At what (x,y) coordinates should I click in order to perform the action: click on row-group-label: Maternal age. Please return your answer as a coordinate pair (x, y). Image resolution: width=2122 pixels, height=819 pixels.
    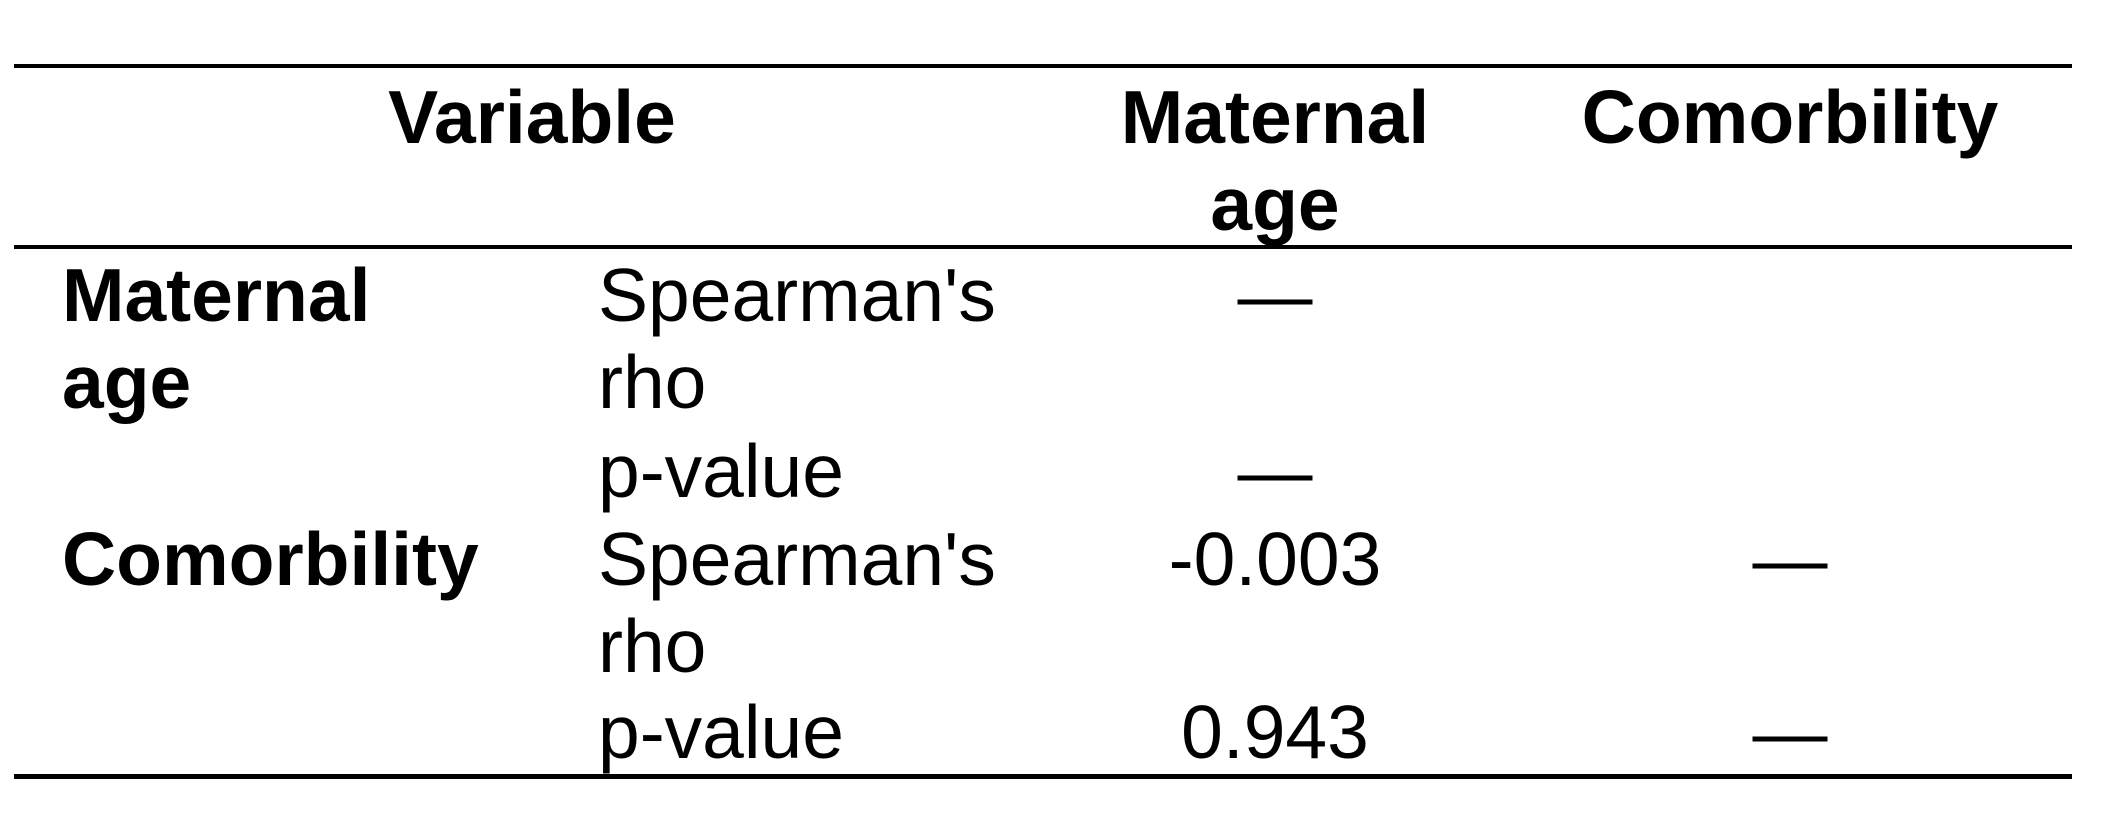
    Looking at the image, I should click on (216, 338).